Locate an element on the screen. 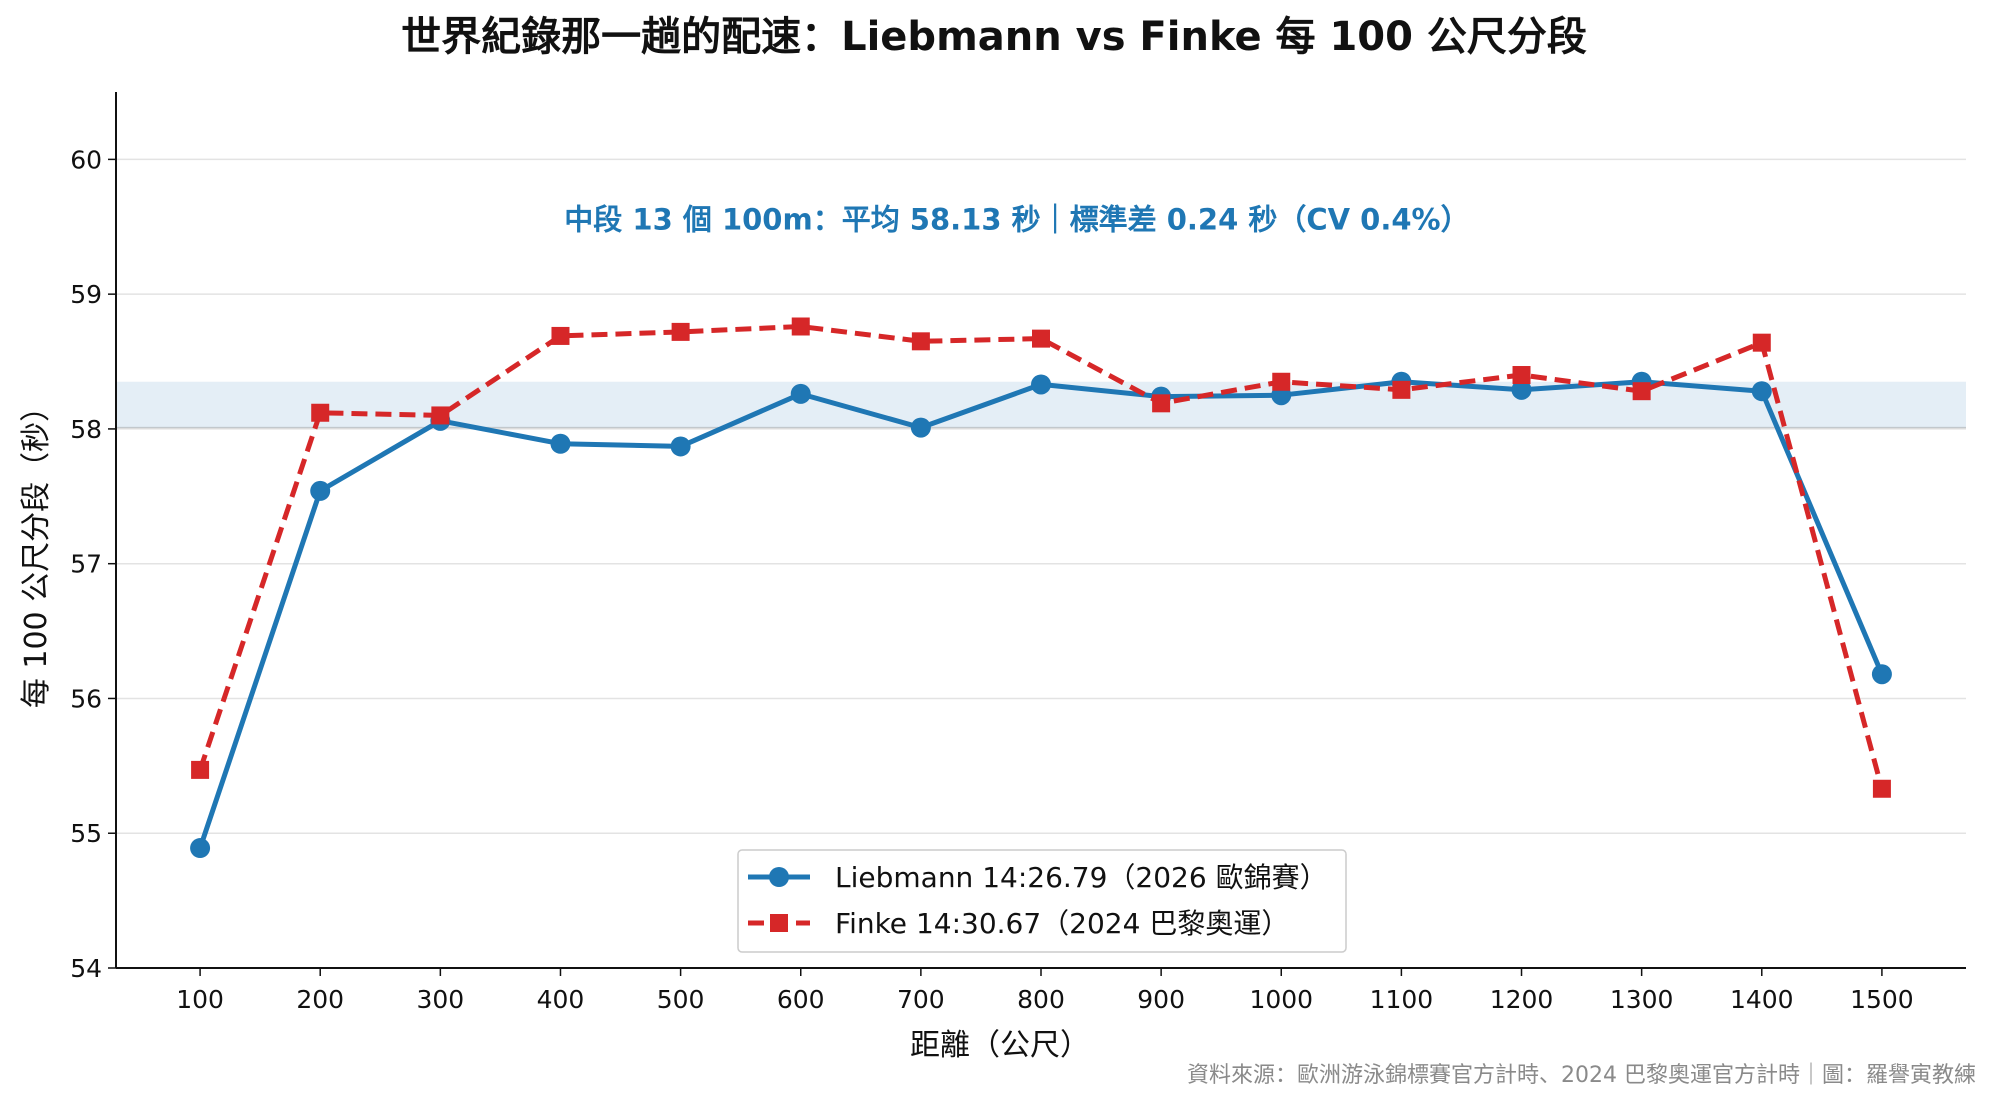 Image resolution: width=1989 pixels, height=1105 pixels. x-tick-label: 400 is located at coordinates (561, 999).